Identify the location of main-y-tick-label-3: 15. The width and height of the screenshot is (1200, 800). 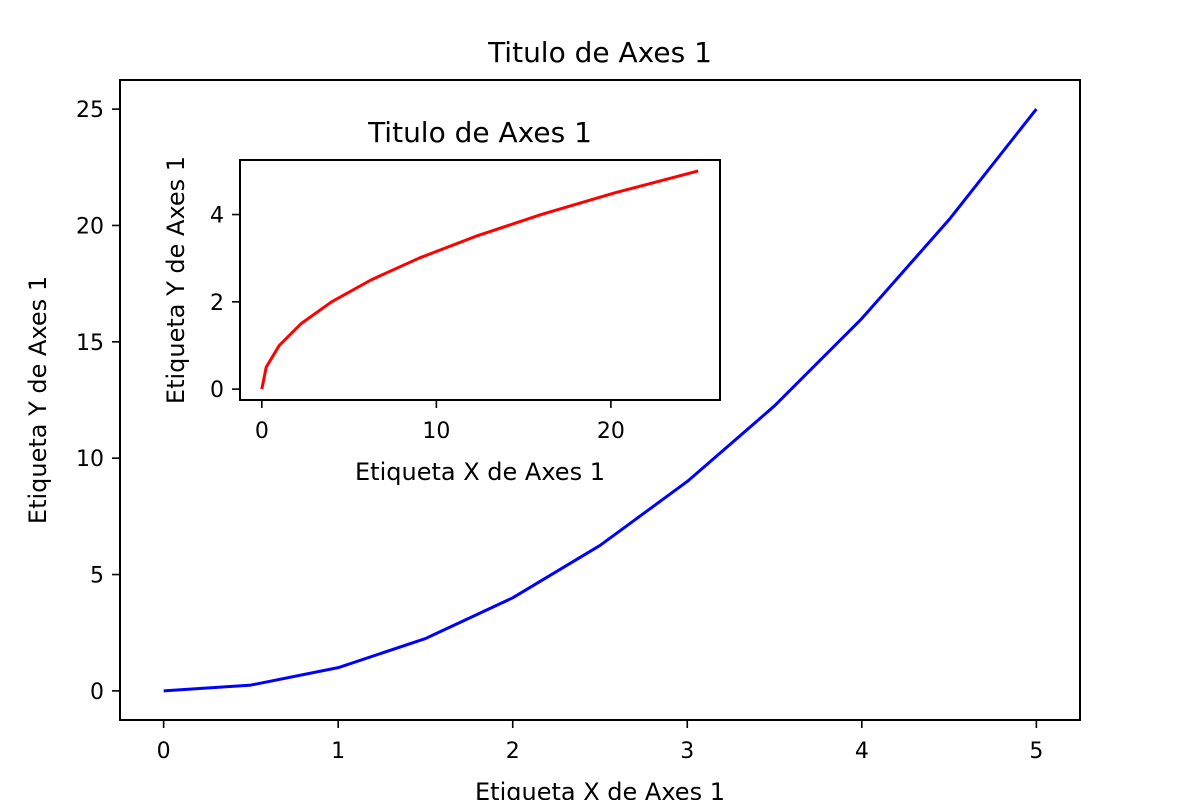
(90, 343).